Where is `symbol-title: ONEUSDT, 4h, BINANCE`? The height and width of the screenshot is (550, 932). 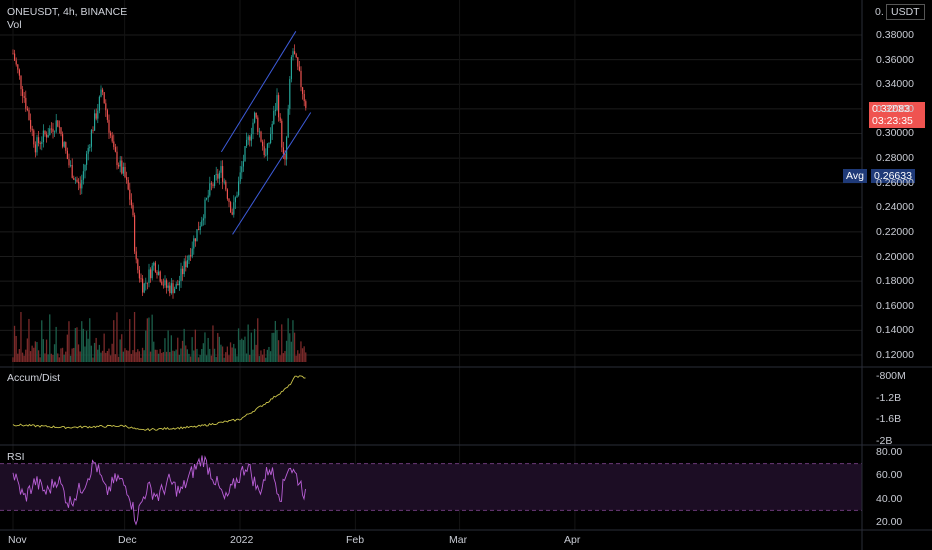 symbol-title: ONEUSDT, 4h, BINANCE is located at coordinates (67, 12).